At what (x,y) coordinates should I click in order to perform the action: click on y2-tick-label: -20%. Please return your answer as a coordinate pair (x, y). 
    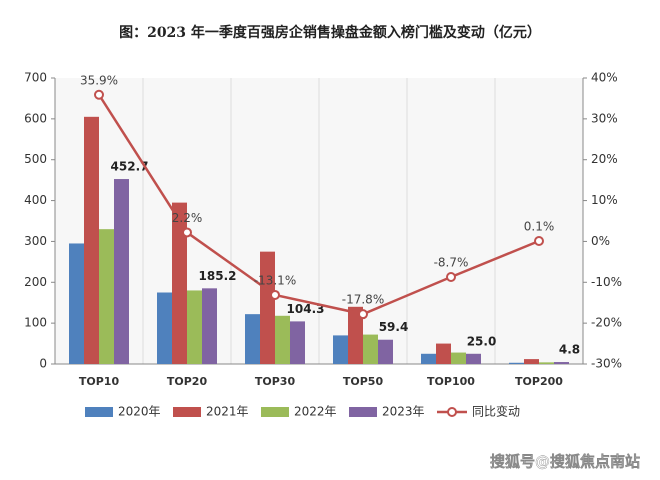
    Looking at the image, I should click on (606, 323).